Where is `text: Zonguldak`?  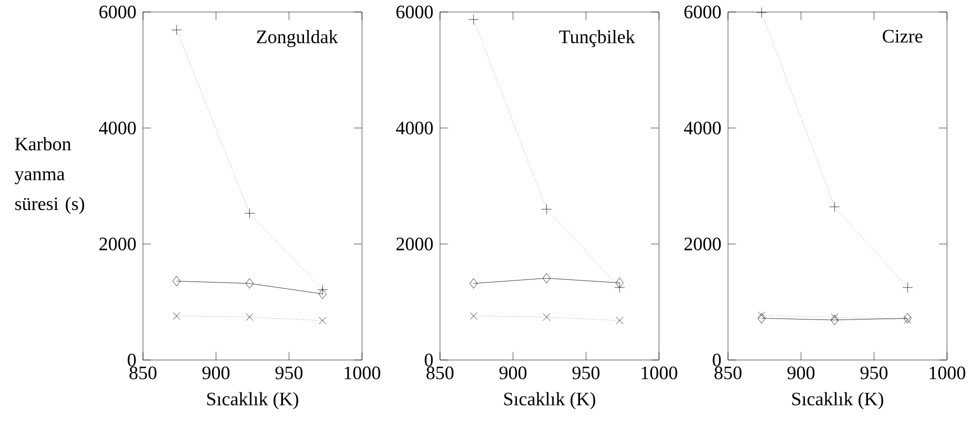 text: Zonguldak is located at coordinates (297, 39).